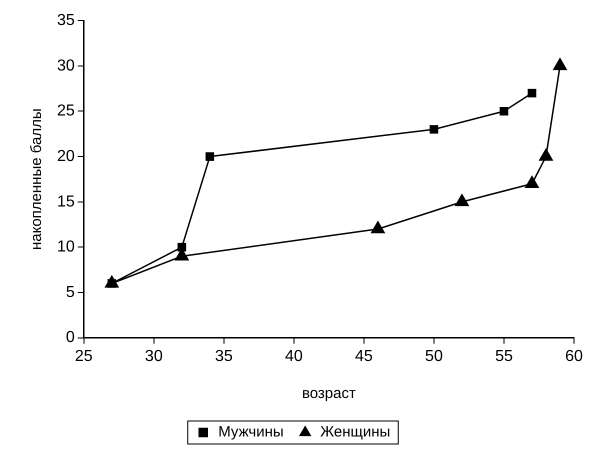 The image size is (598, 464). Describe the element at coordinates (355, 432) in the screenshot. I see `legend-label: Женщины` at that location.